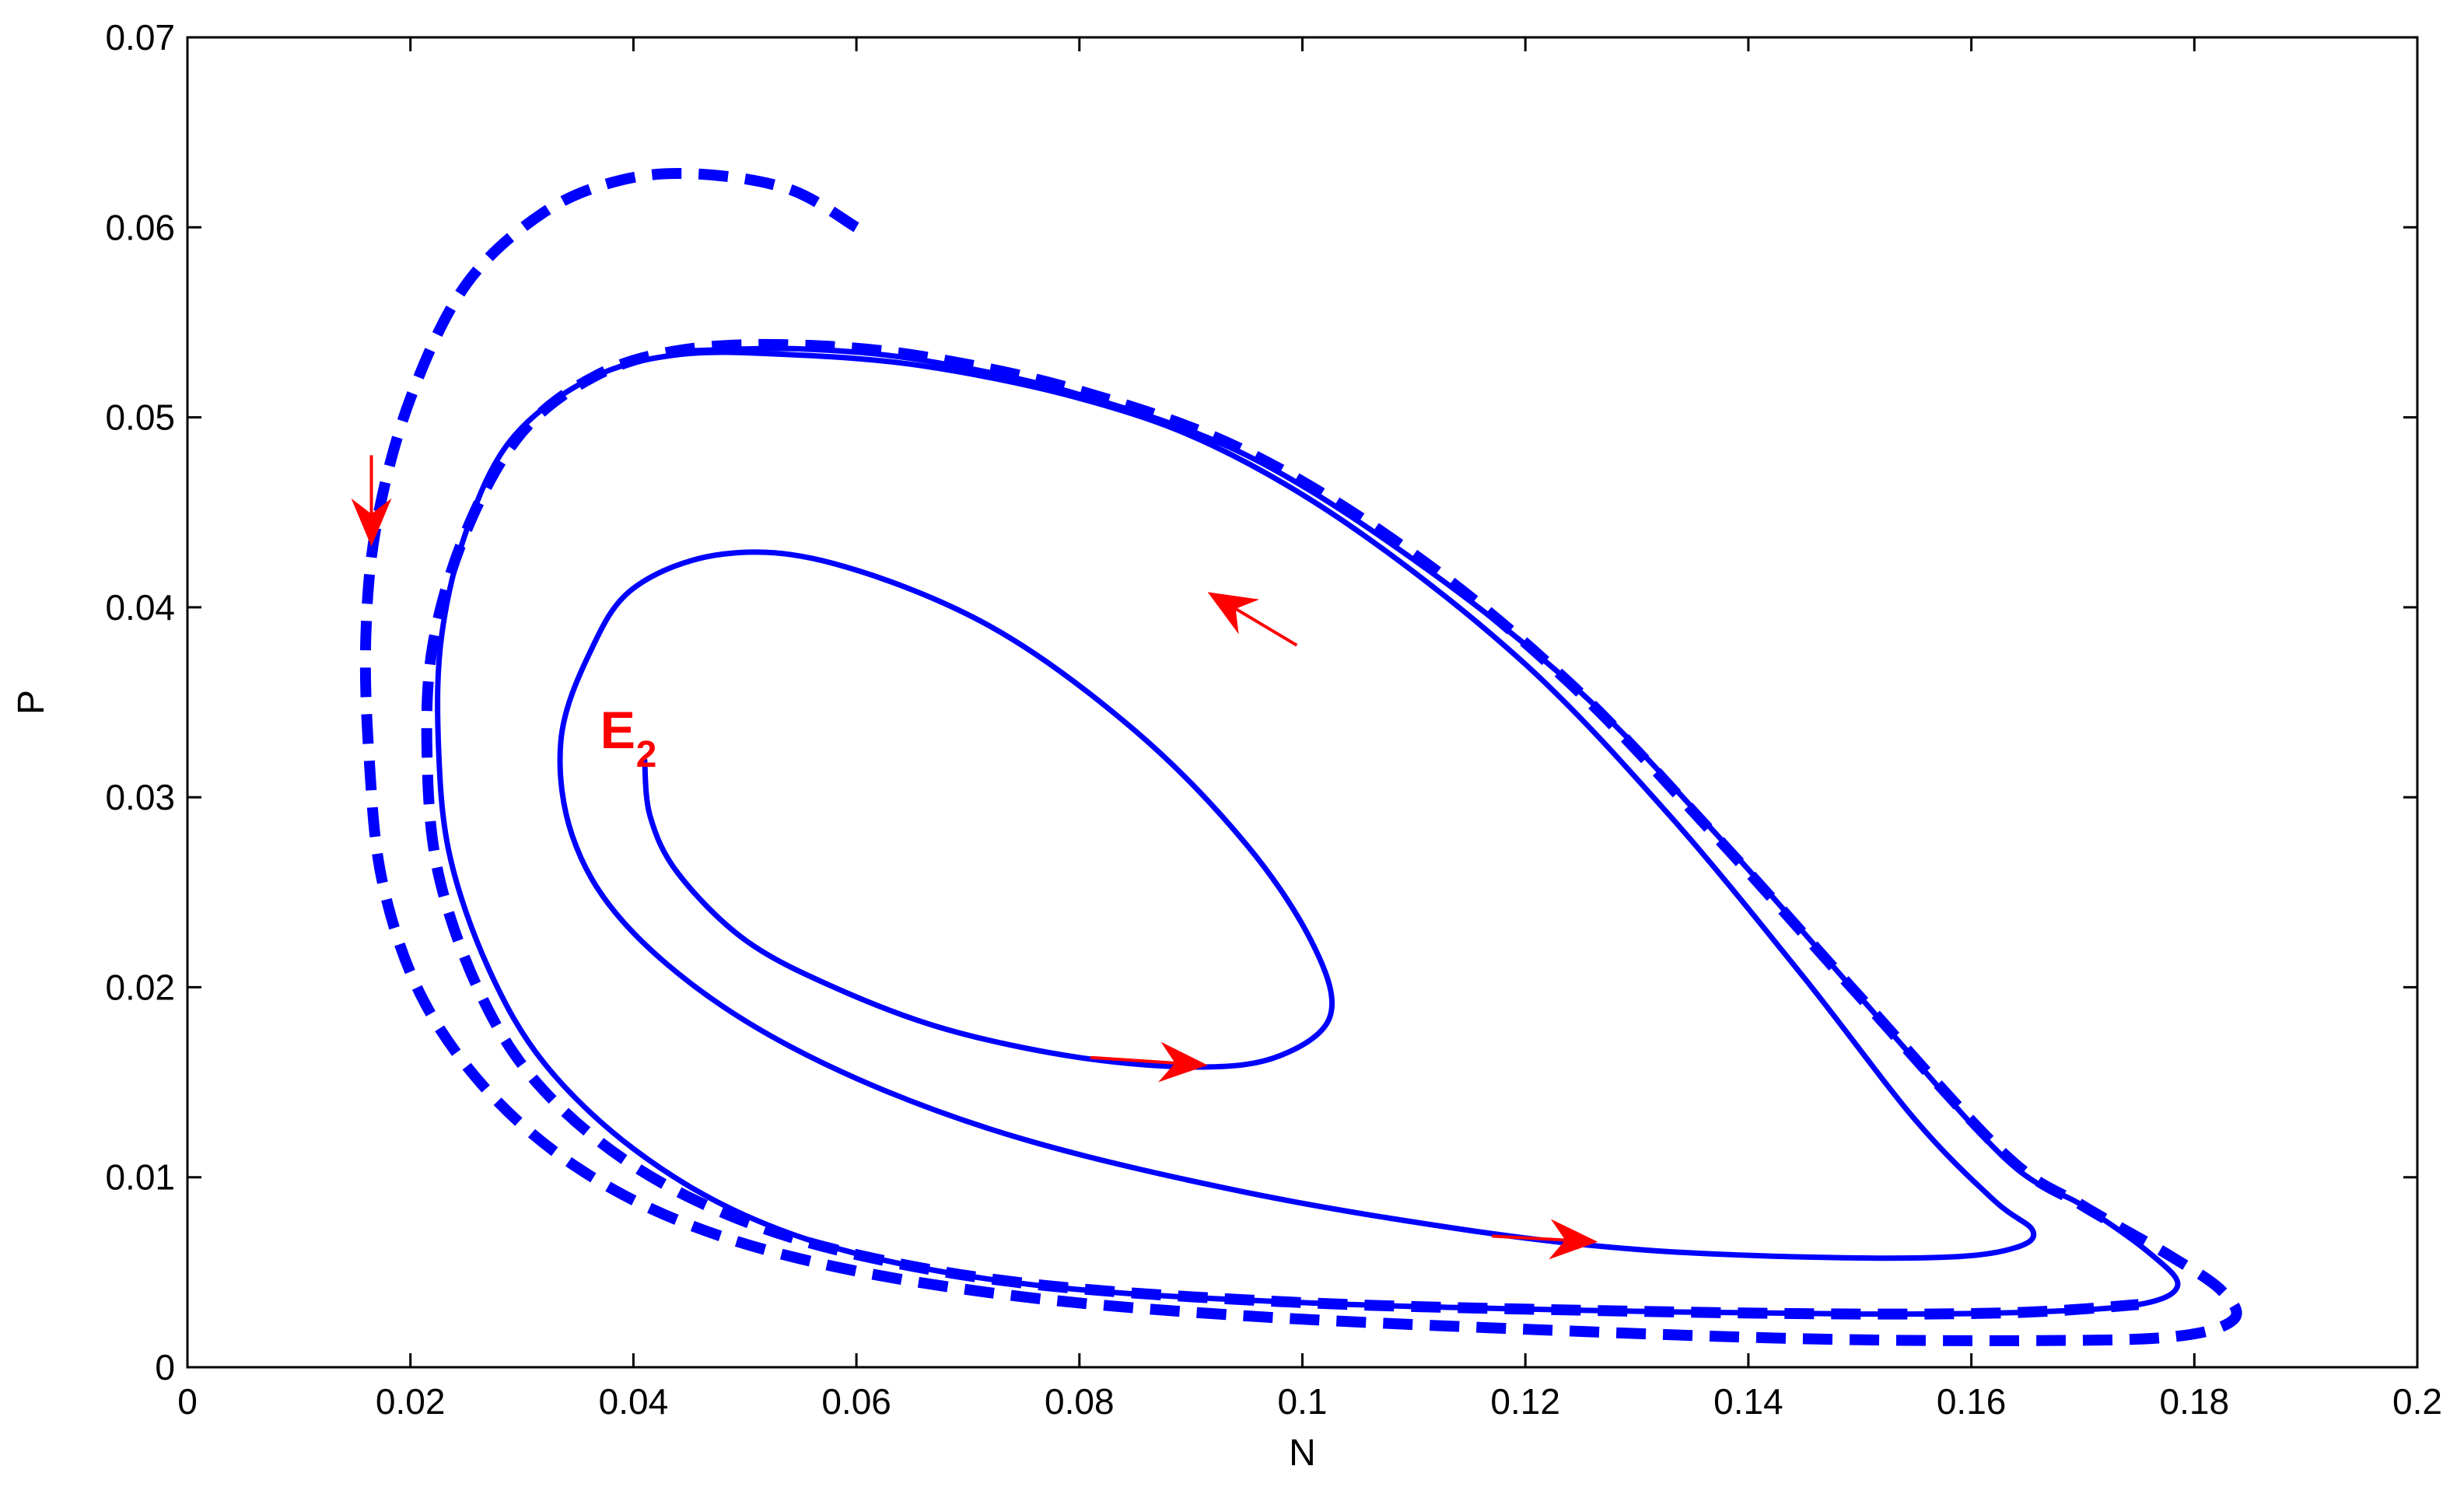 Image resolution: width=2464 pixels, height=1508 pixels. What do you see at coordinates (165, 1367) in the screenshot?
I see `y-tick-label: 0` at bounding box center [165, 1367].